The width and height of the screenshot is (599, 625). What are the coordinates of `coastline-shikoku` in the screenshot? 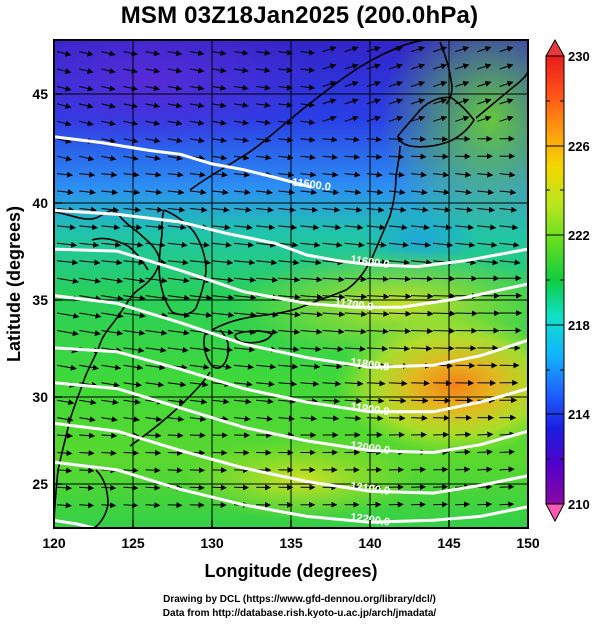 It's located at (253, 337).